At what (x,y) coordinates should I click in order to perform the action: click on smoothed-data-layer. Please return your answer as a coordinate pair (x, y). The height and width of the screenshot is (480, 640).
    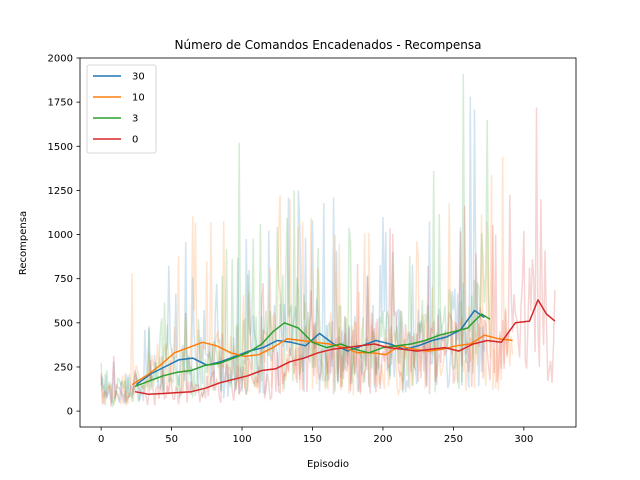
    Looking at the image, I should click on (343, 347).